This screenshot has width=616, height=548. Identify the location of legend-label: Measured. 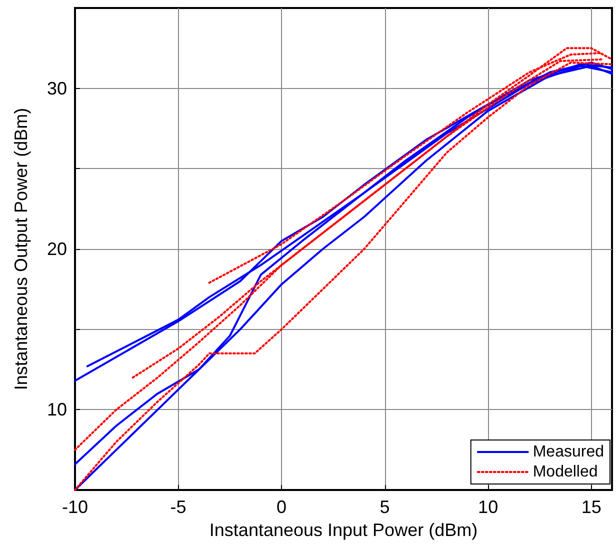
(568, 452).